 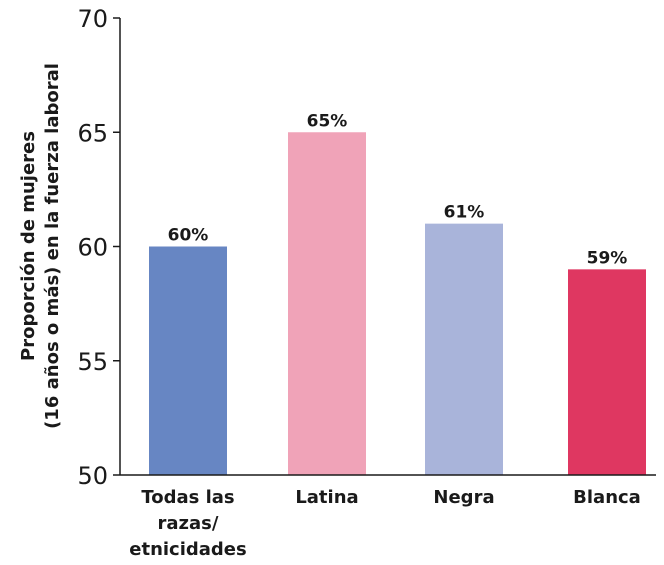 What do you see at coordinates (92, 19) in the screenshot?
I see `y-tick-label: 70` at bounding box center [92, 19].